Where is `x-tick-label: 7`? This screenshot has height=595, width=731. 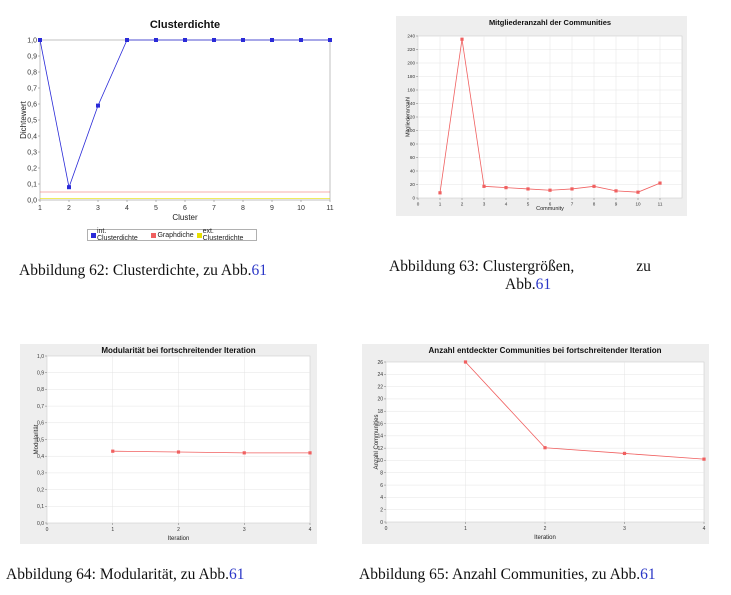
x-tick-label: 7 is located at coordinates (214, 208).